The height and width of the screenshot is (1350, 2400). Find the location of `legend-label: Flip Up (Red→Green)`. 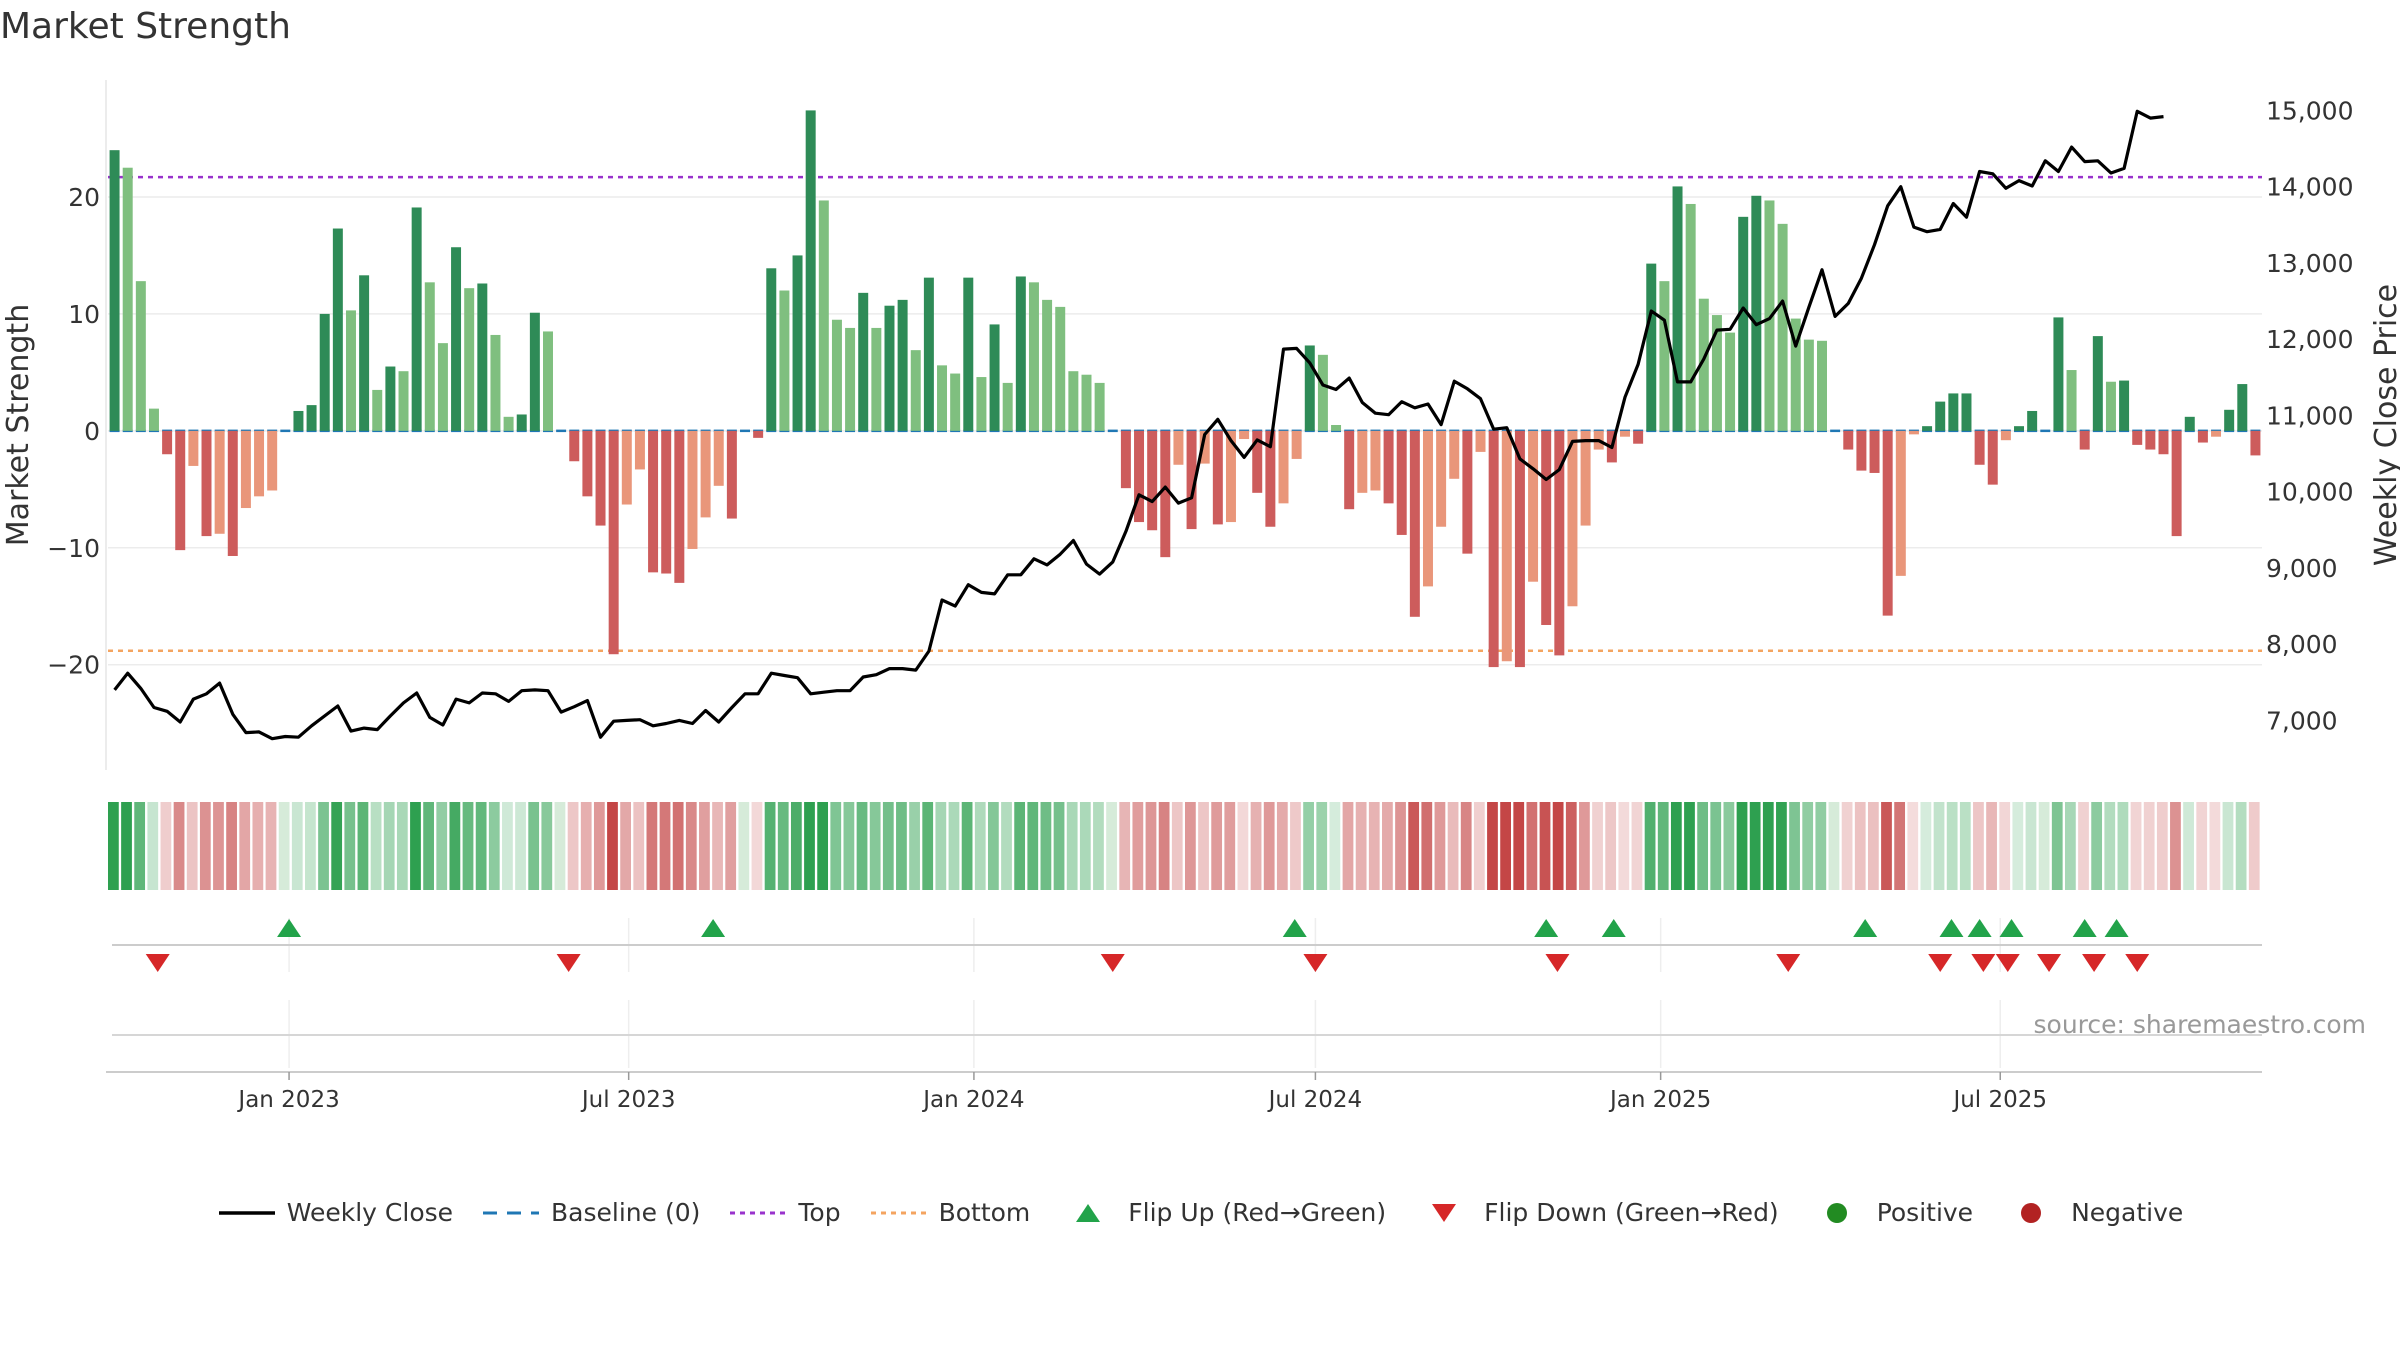

legend-label: Flip Up (Red→Green) is located at coordinates (1257, 1212).